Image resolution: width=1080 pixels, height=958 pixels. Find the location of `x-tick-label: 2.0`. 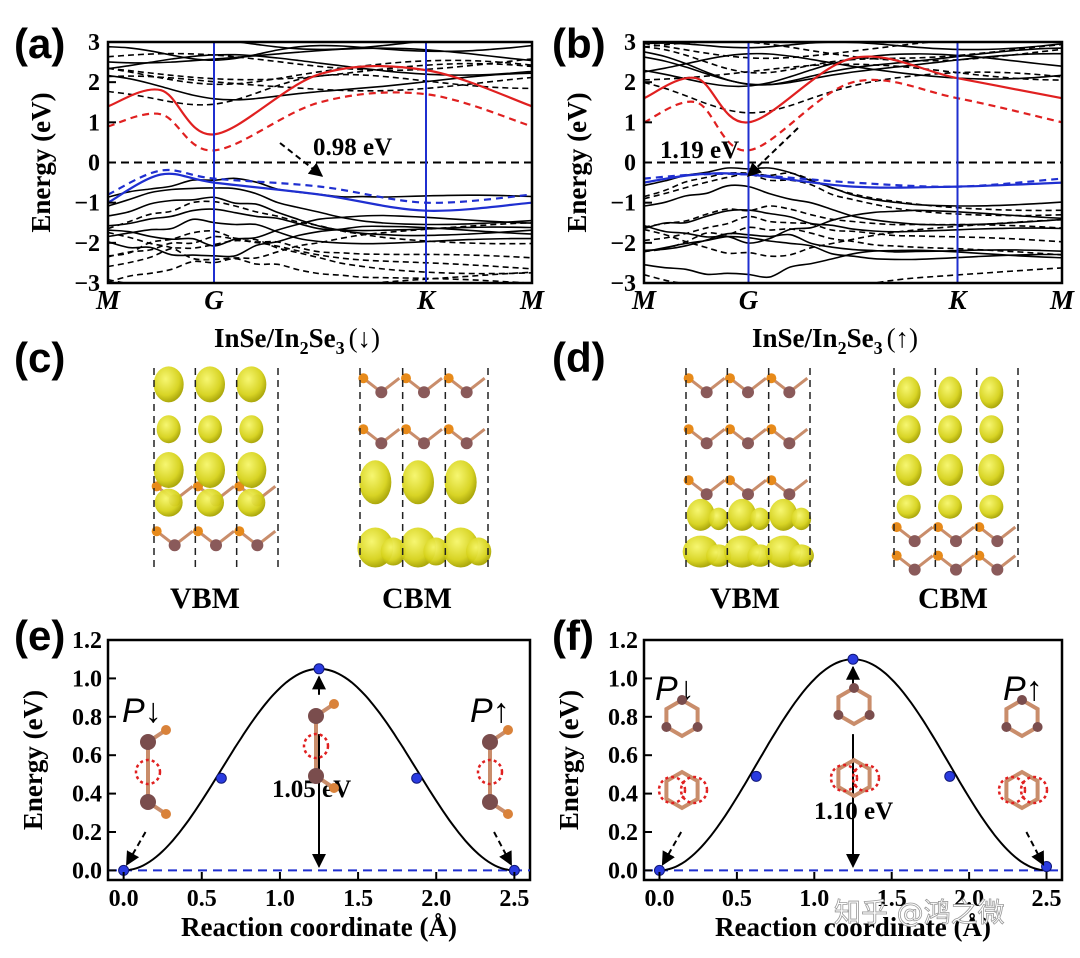

x-tick-label: 2.0 is located at coordinates (436, 899).